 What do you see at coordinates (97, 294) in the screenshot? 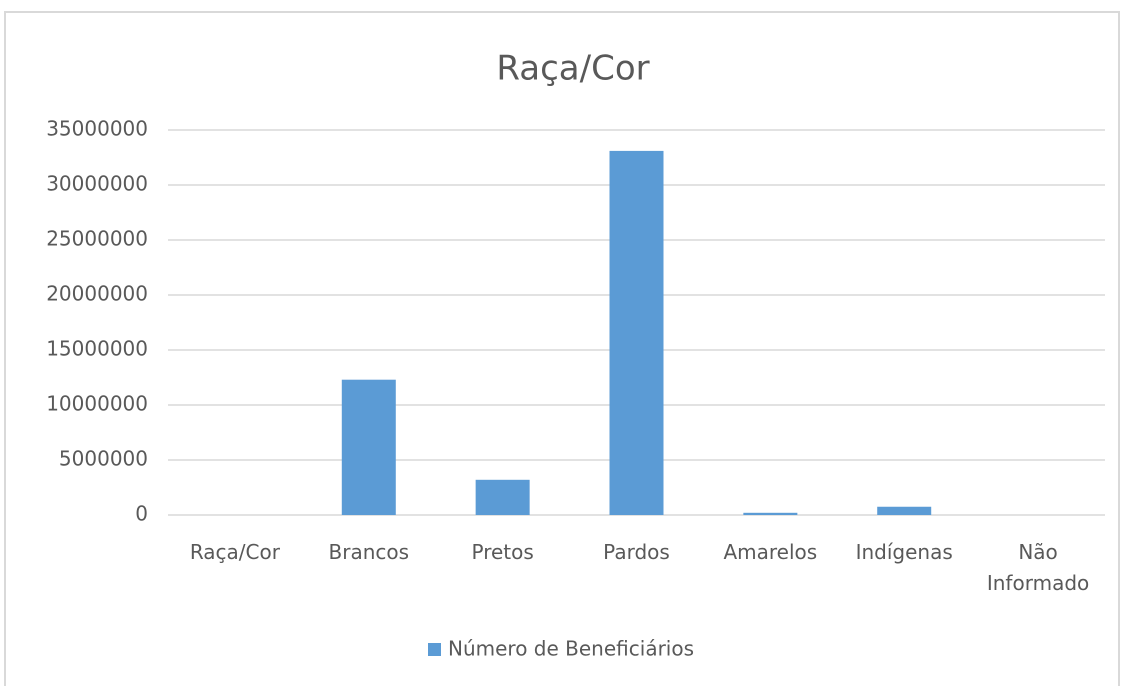
I see `y-tick-label: 20000000` at bounding box center [97, 294].